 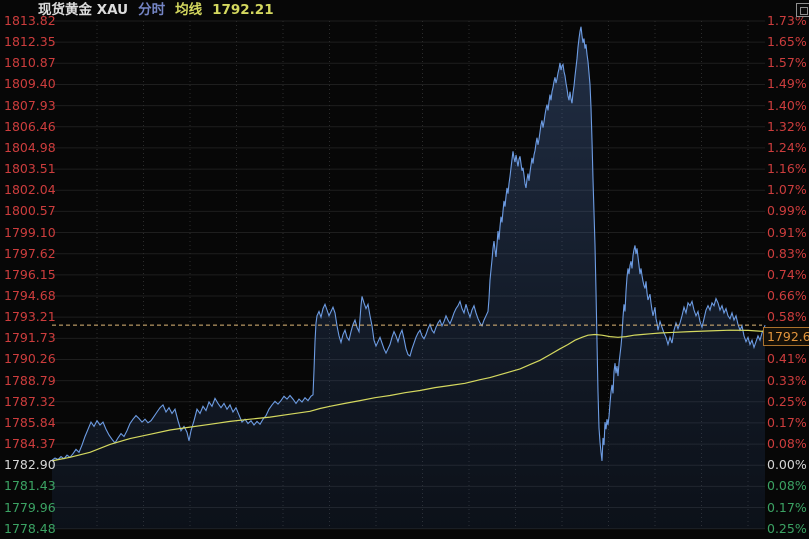 I want to click on window-expand-icon, so click(x=802, y=10).